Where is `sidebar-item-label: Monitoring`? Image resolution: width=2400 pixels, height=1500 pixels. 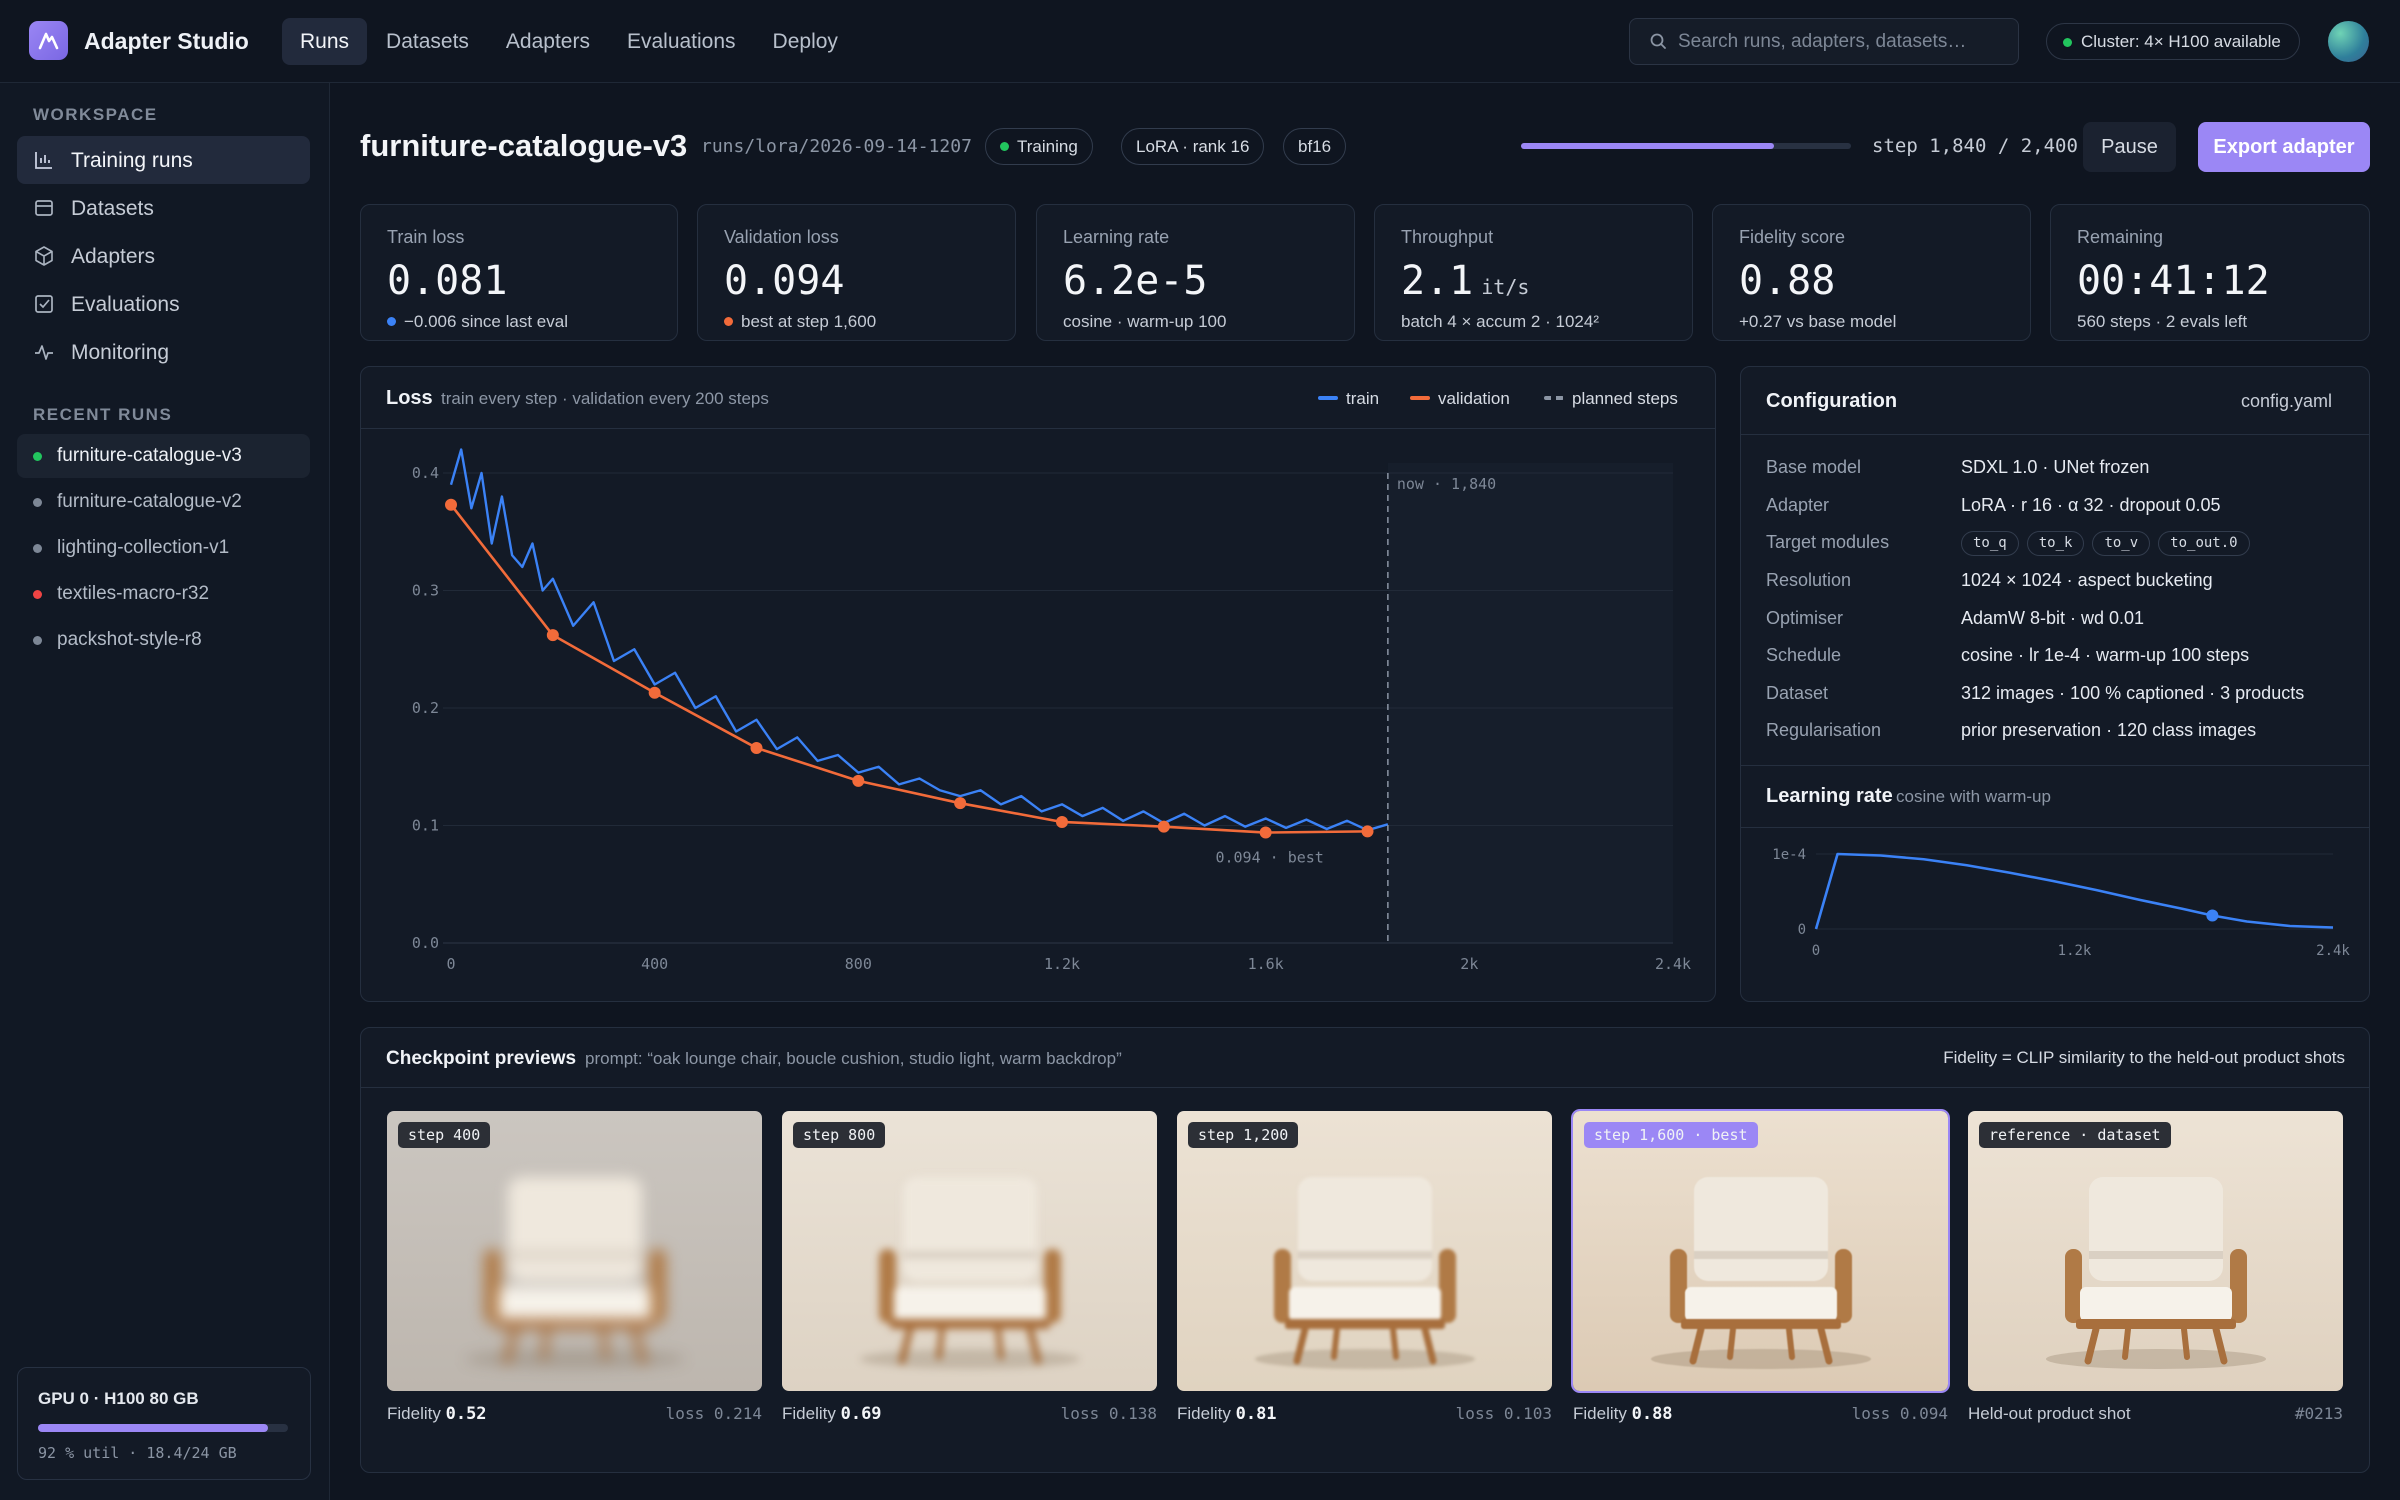
sidebar-item-label: Monitoring is located at coordinates (120, 352).